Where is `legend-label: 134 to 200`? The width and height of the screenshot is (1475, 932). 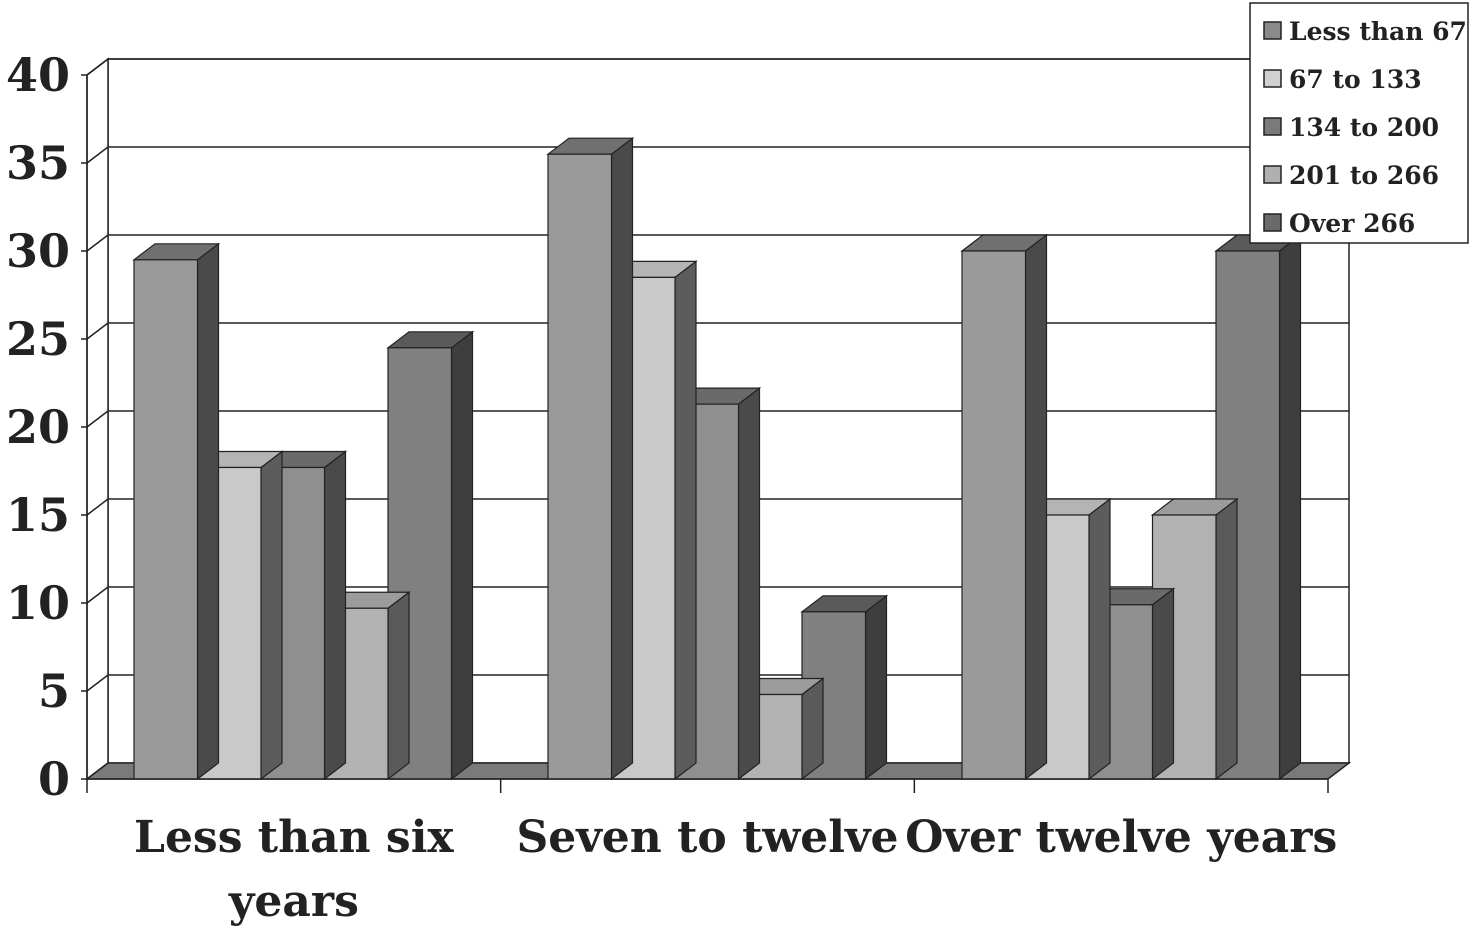 legend-label: 134 to 200 is located at coordinates (1364, 127).